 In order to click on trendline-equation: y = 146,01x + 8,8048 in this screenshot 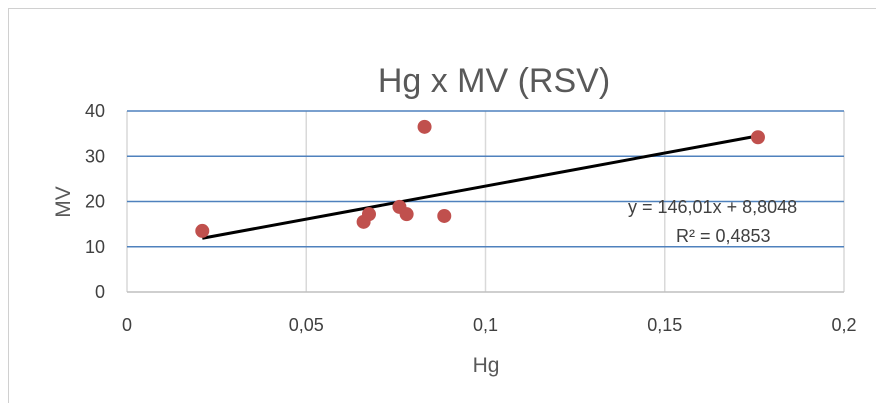, I will do `click(712, 207)`.